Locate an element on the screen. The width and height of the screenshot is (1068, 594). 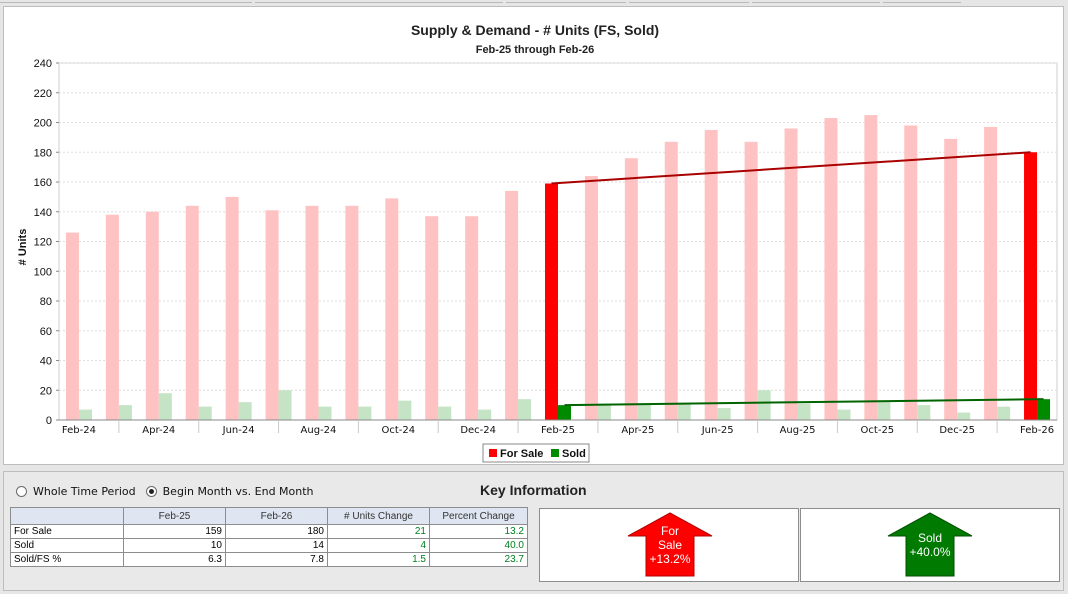
for-sale-change-box: For Sale +13.2% is located at coordinates (669, 545).